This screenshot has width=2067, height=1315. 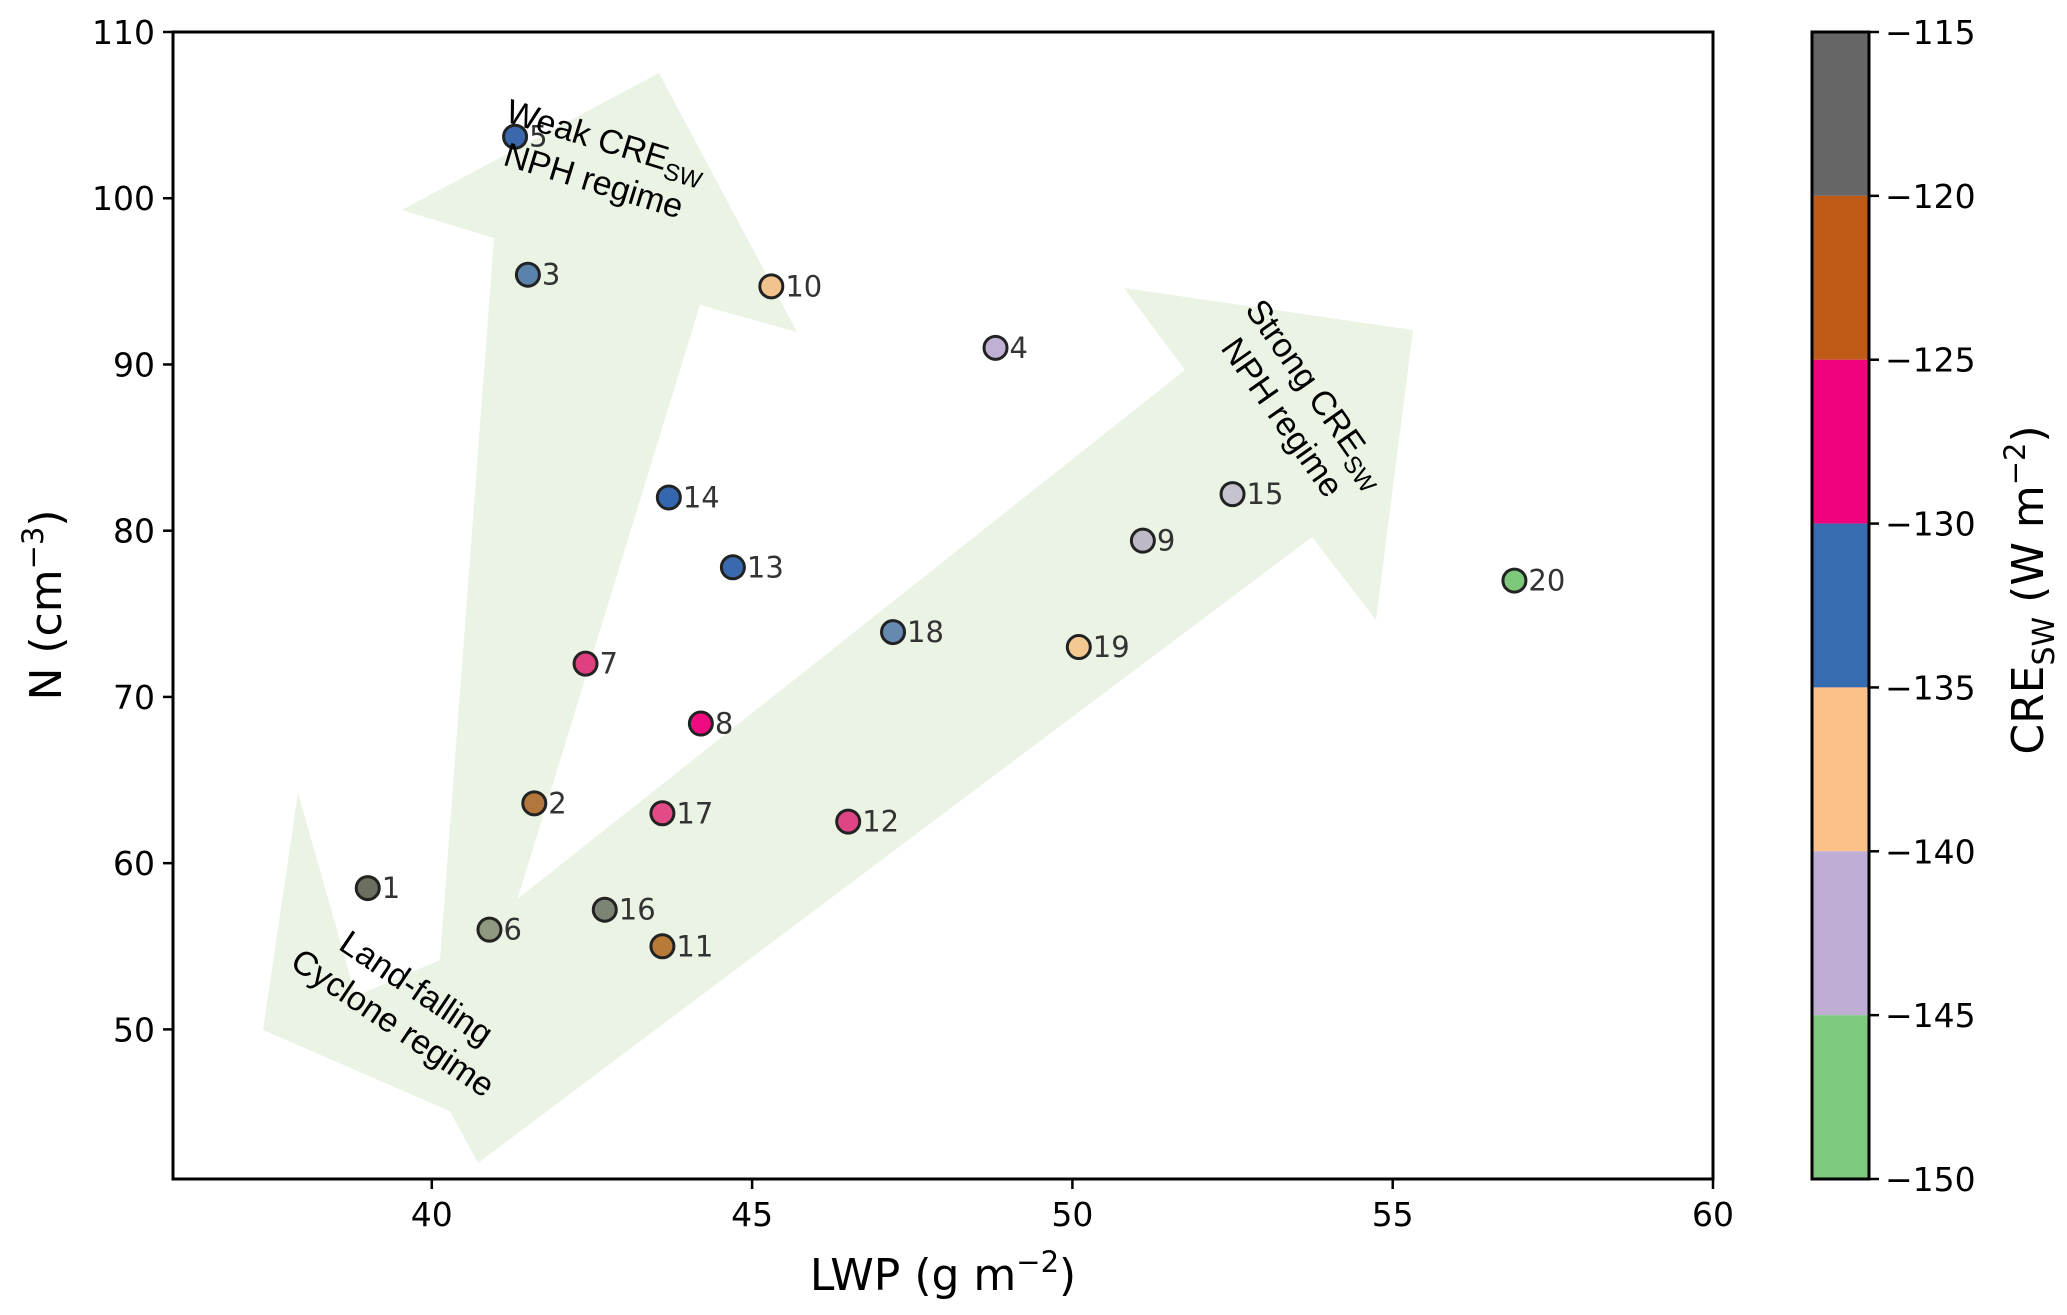 I want to click on x-axis-title: LWP (g m−2), so click(x=943, y=1273).